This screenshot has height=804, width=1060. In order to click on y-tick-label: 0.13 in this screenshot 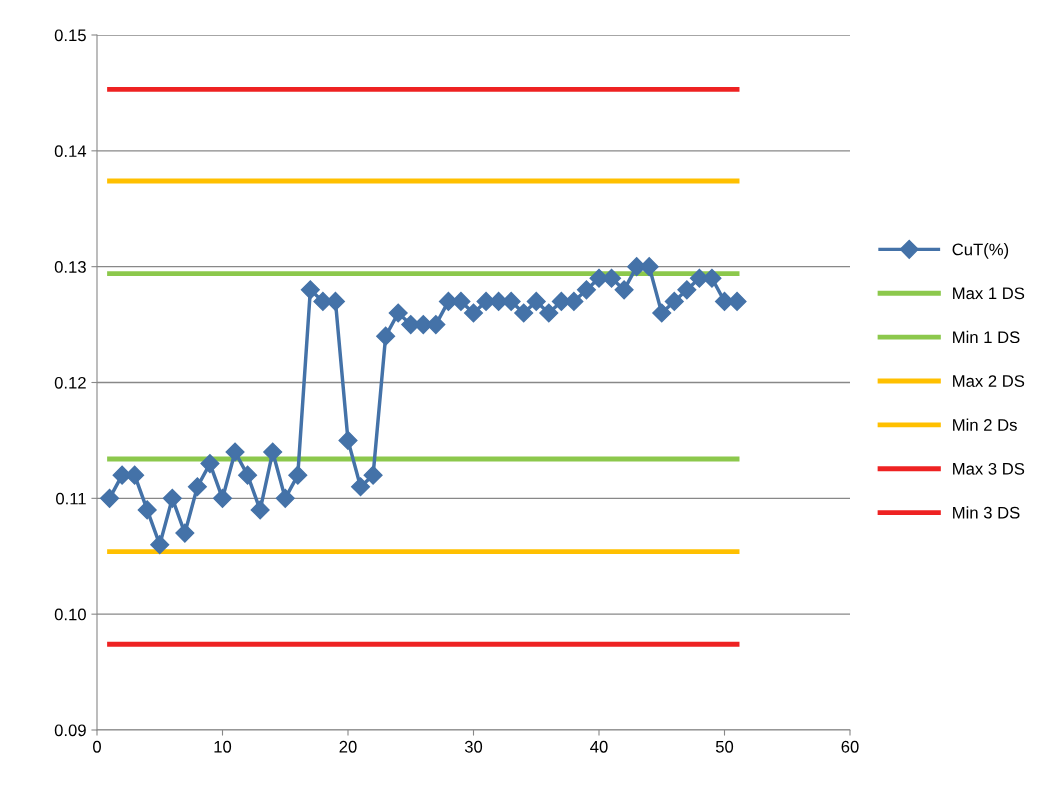, I will do `click(70, 267)`.